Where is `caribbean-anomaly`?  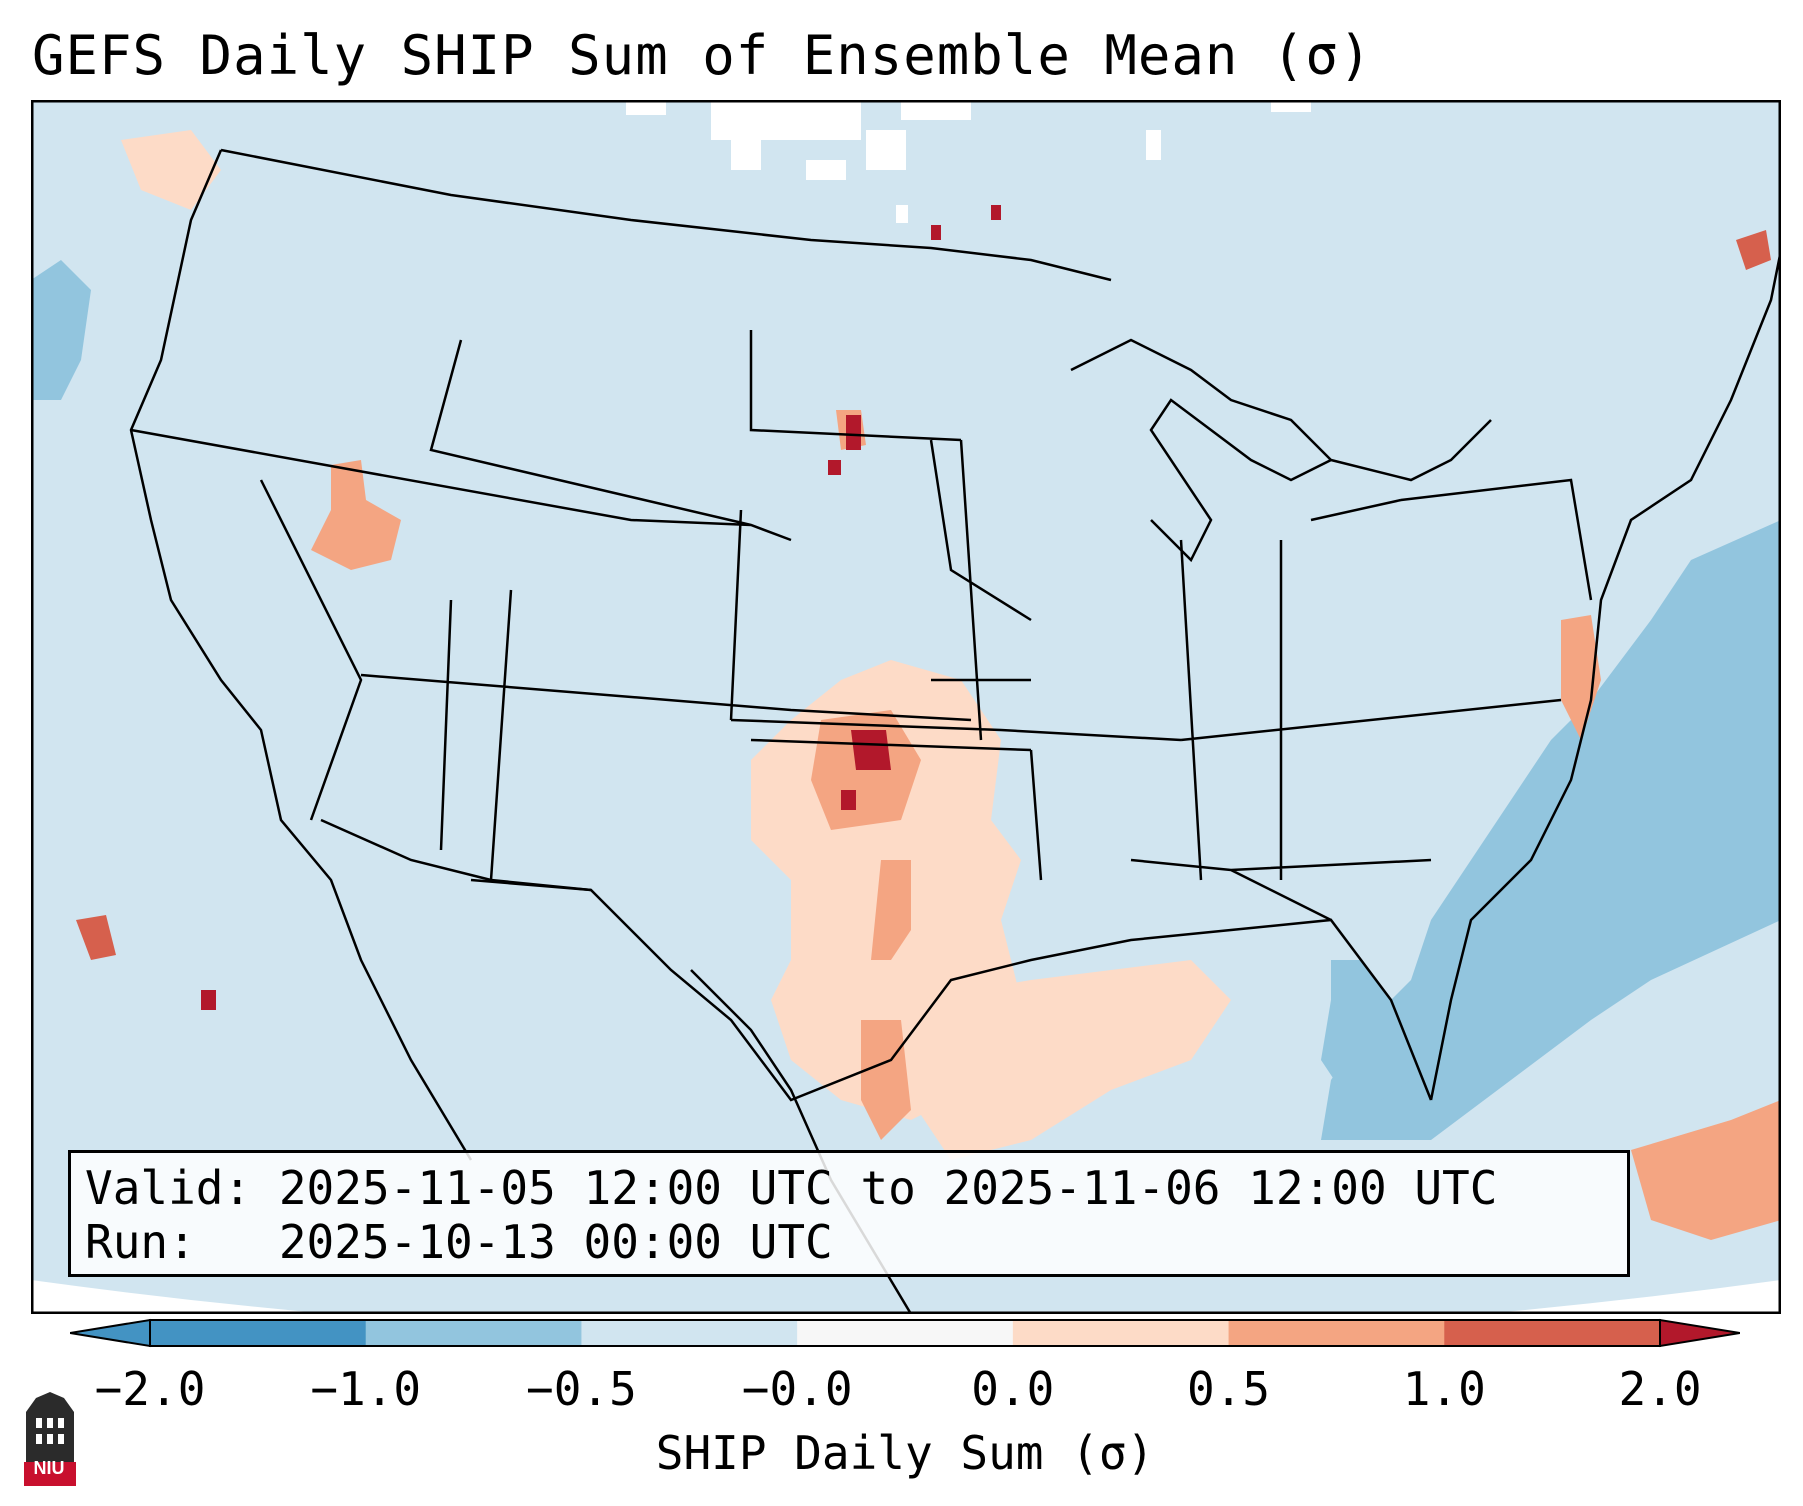
caribbean-anomaly is located at coordinates (1706, 1170).